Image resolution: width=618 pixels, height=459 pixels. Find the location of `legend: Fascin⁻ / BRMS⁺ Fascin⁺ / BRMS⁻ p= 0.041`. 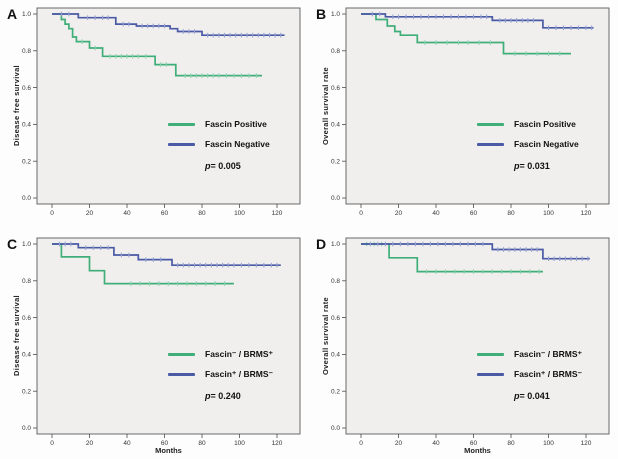

legend: Fascin⁻ / BRMS⁺ Fascin⁺ / BRMS⁻ p= 0.041 is located at coordinates (529, 372).